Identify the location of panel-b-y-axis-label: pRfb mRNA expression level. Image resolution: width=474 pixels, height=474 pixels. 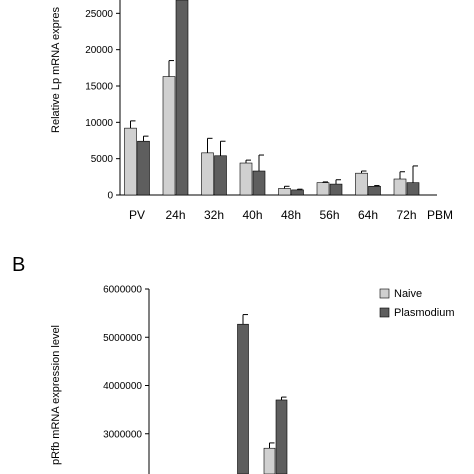
(56, 395).